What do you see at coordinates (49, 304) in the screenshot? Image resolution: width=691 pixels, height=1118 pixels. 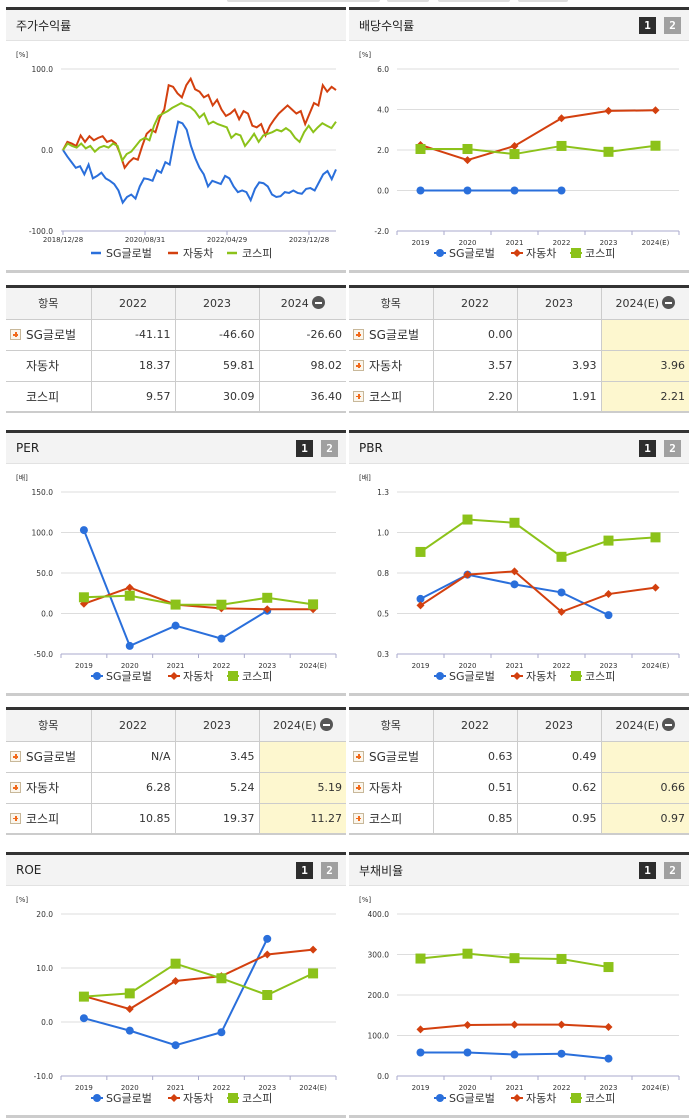 I see `col-header-item: 항목` at bounding box center [49, 304].